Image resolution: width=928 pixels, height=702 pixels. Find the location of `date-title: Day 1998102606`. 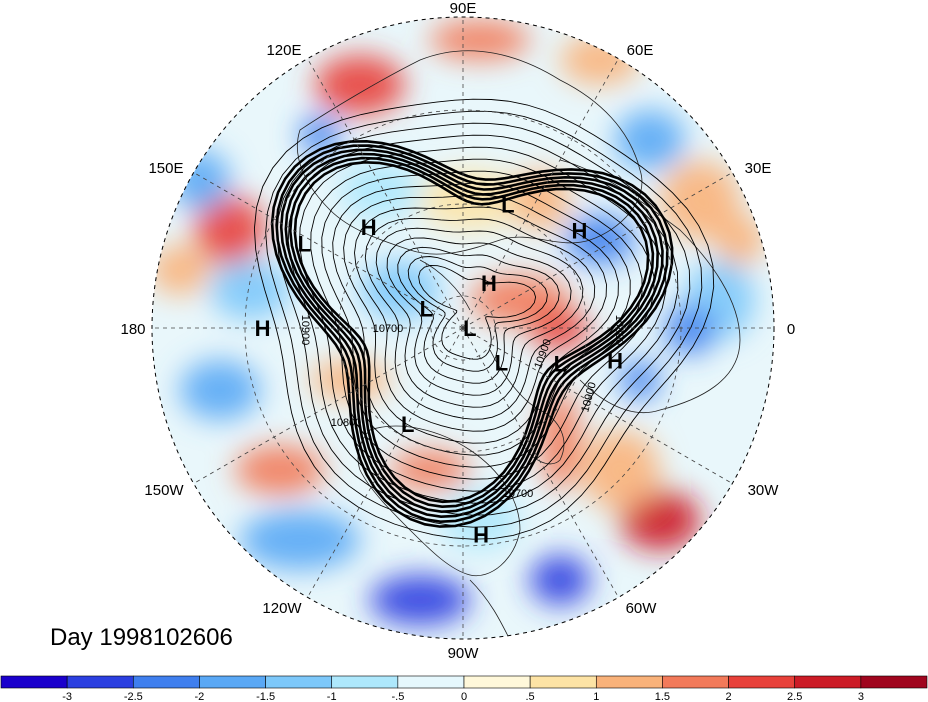

date-title: Day 1998102606 is located at coordinates (141, 637).